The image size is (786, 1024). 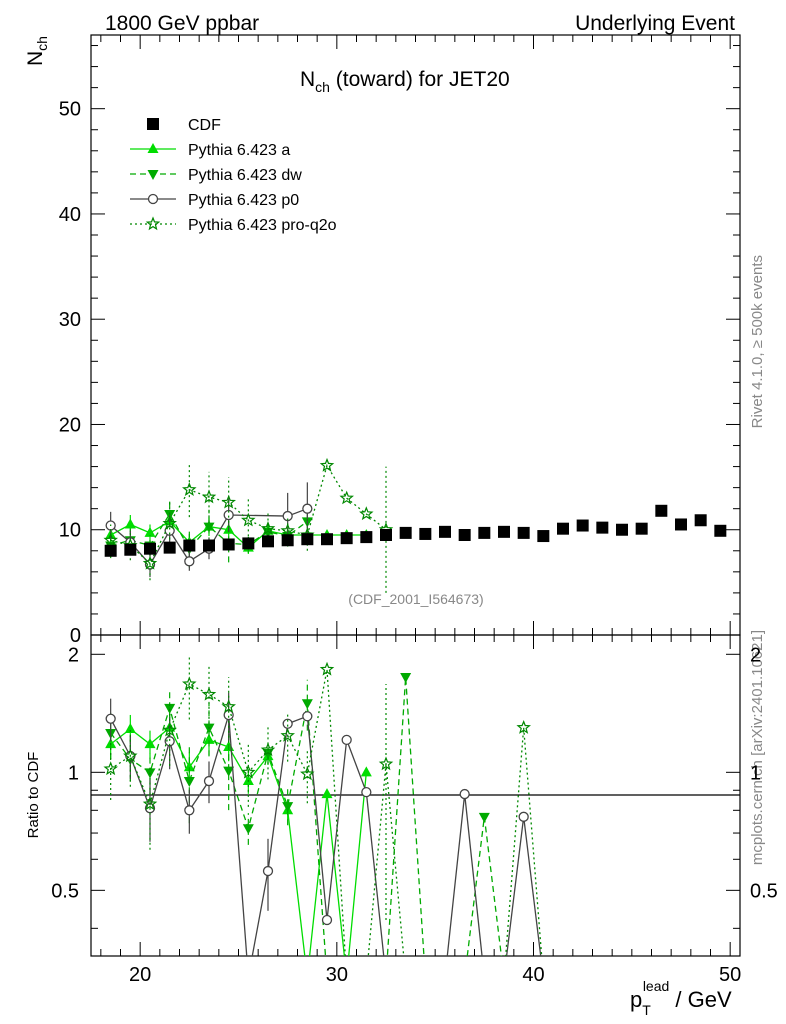 What do you see at coordinates (210, 150) in the screenshot?
I see `legend-item: Pythia 6.423 a` at bounding box center [210, 150].